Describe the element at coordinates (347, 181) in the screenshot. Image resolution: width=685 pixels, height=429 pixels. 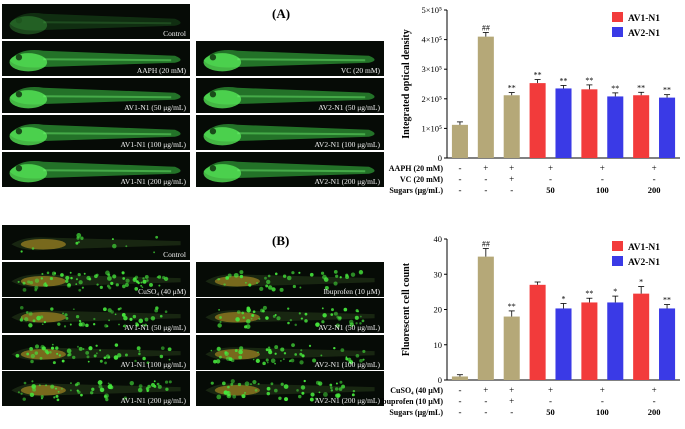
I see `fish-image-caption: AV2-N1 (200 μg/mL)` at that location.